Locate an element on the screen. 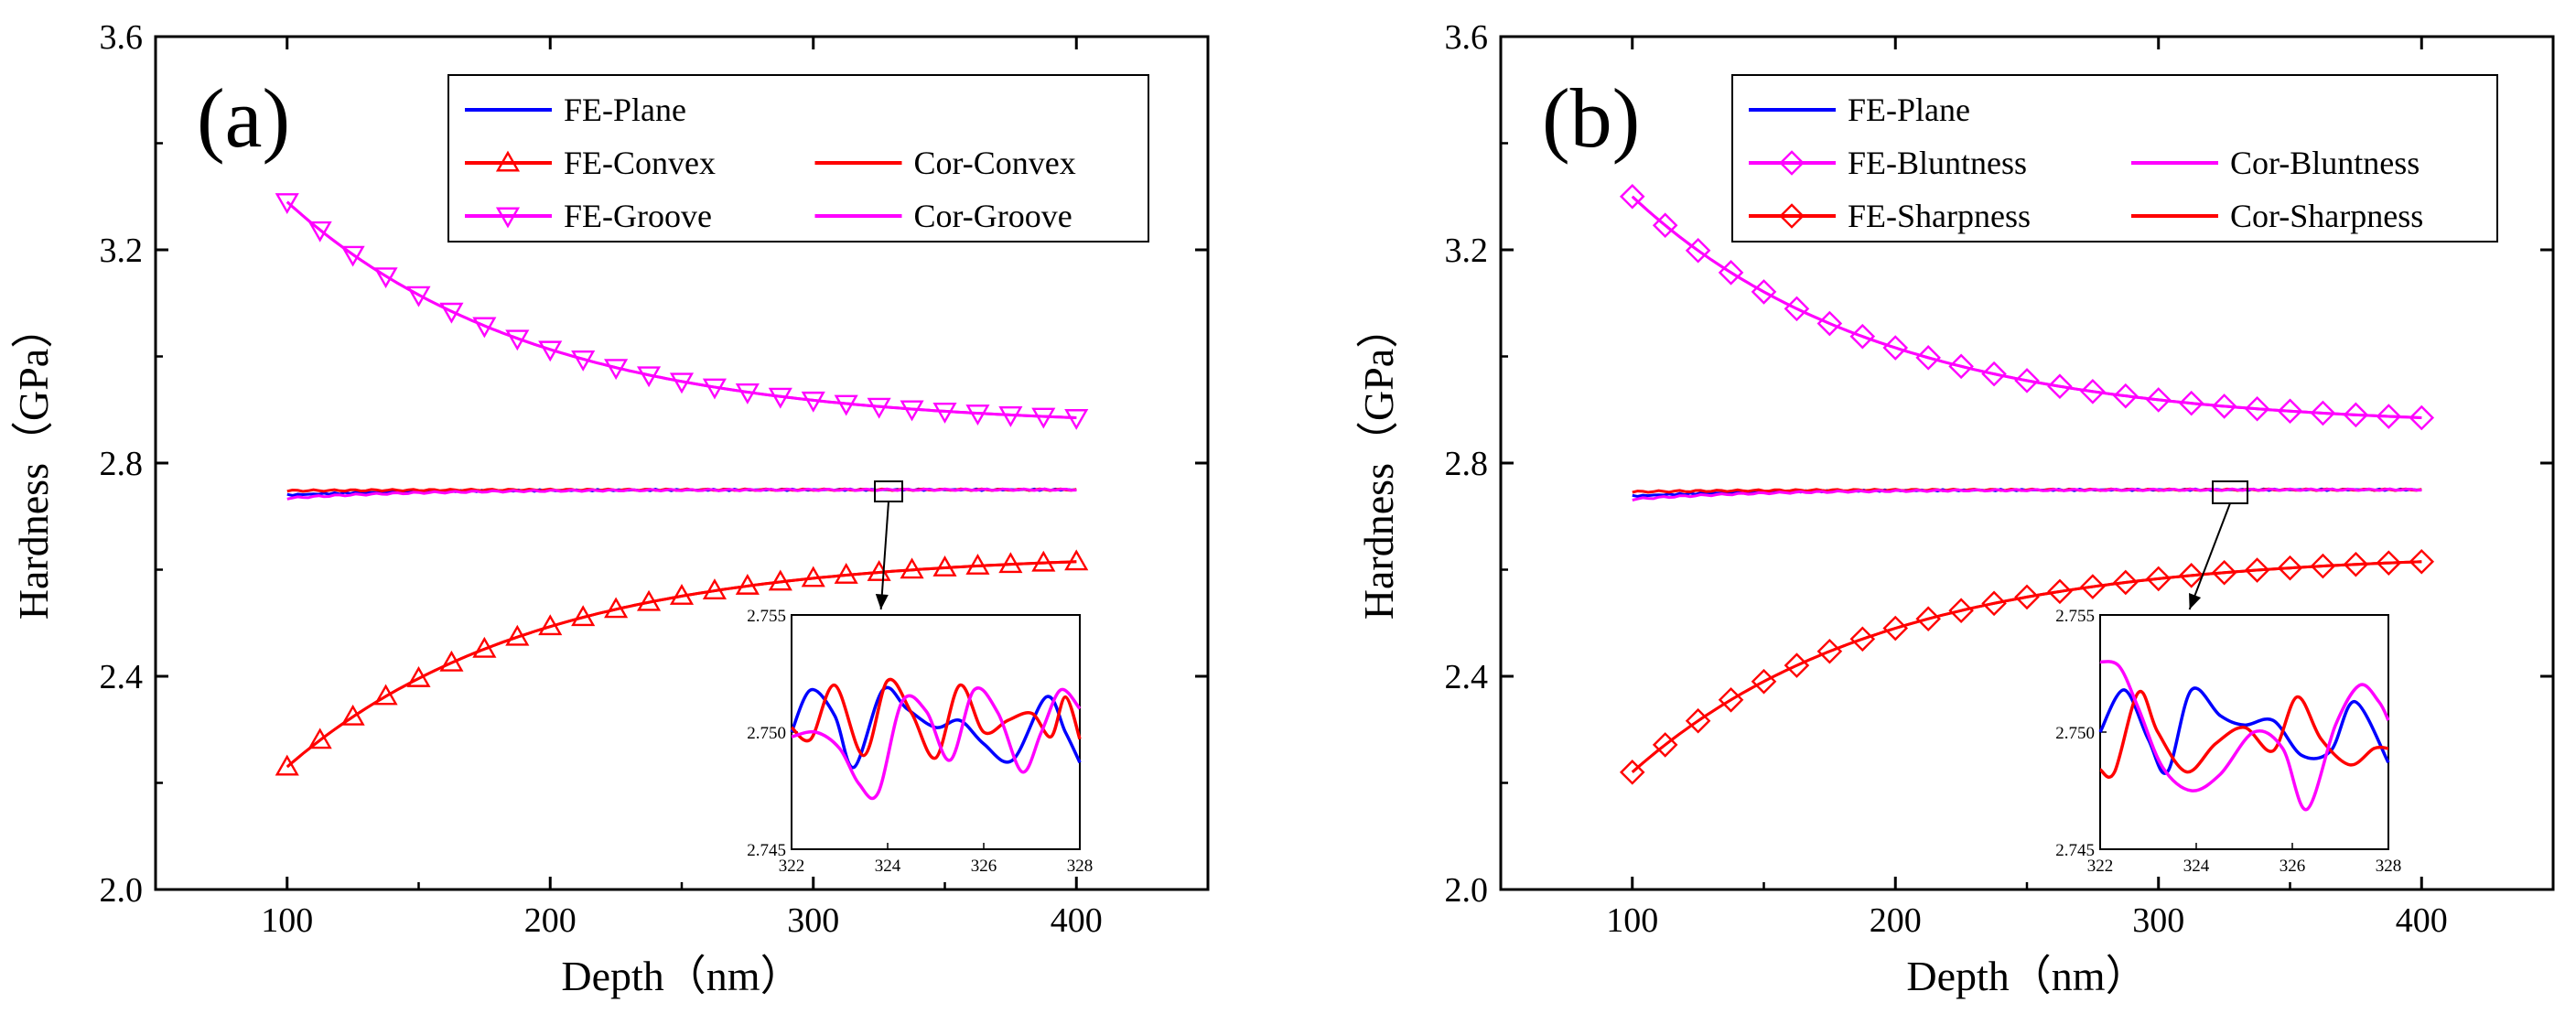 The width and height of the screenshot is (2576, 1035). inset-series-cor-groove is located at coordinates (936, 744).